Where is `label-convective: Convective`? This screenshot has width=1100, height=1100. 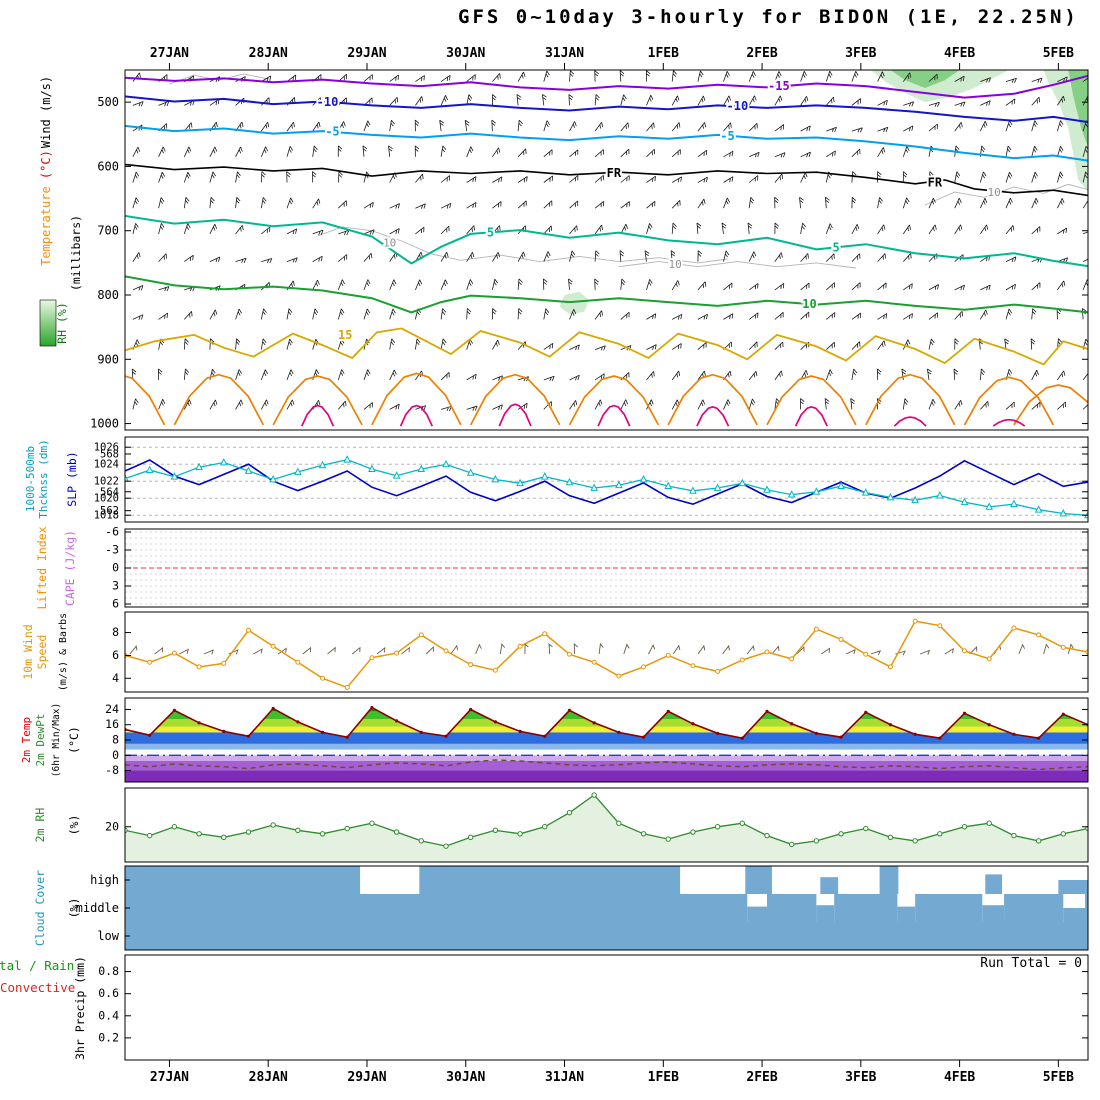
label-convective: Convective is located at coordinates (37, 987).